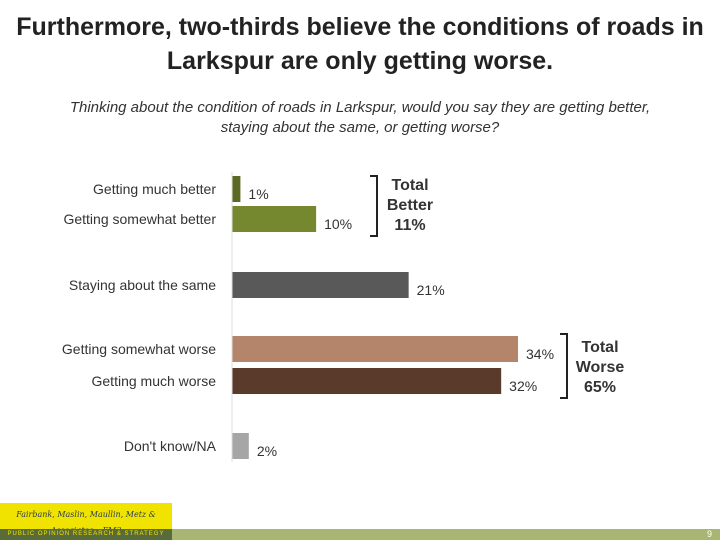  I want to click on value-label: 32%, so click(523, 386).